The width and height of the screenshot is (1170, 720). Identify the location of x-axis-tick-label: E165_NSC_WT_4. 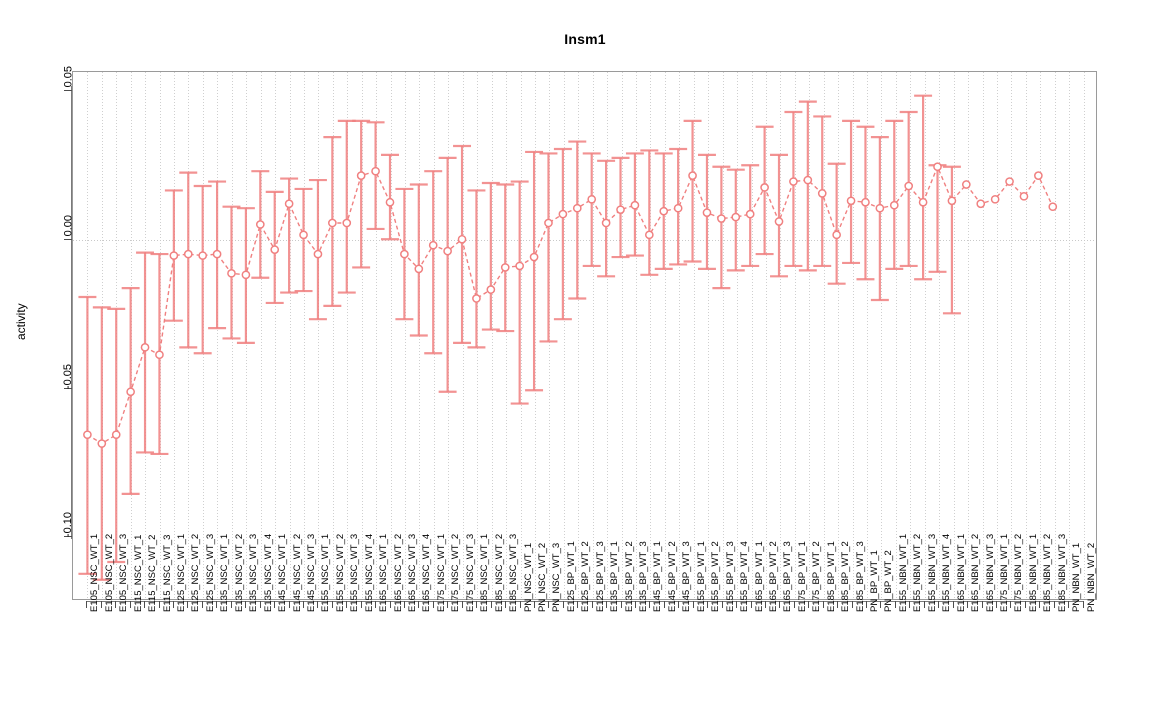
(427, 572).